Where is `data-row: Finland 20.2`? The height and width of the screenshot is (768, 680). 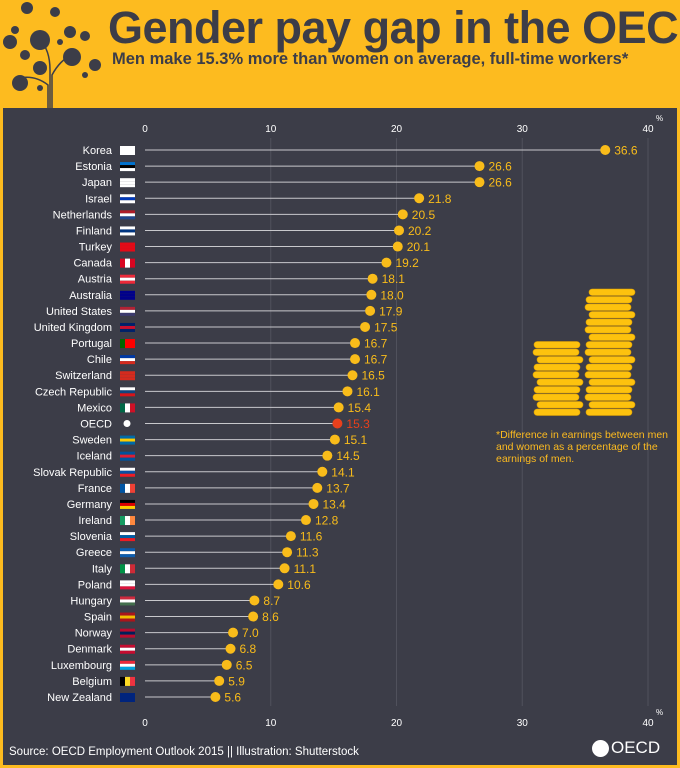
data-row: Finland 20.2 is located at coordinates (254, 231).